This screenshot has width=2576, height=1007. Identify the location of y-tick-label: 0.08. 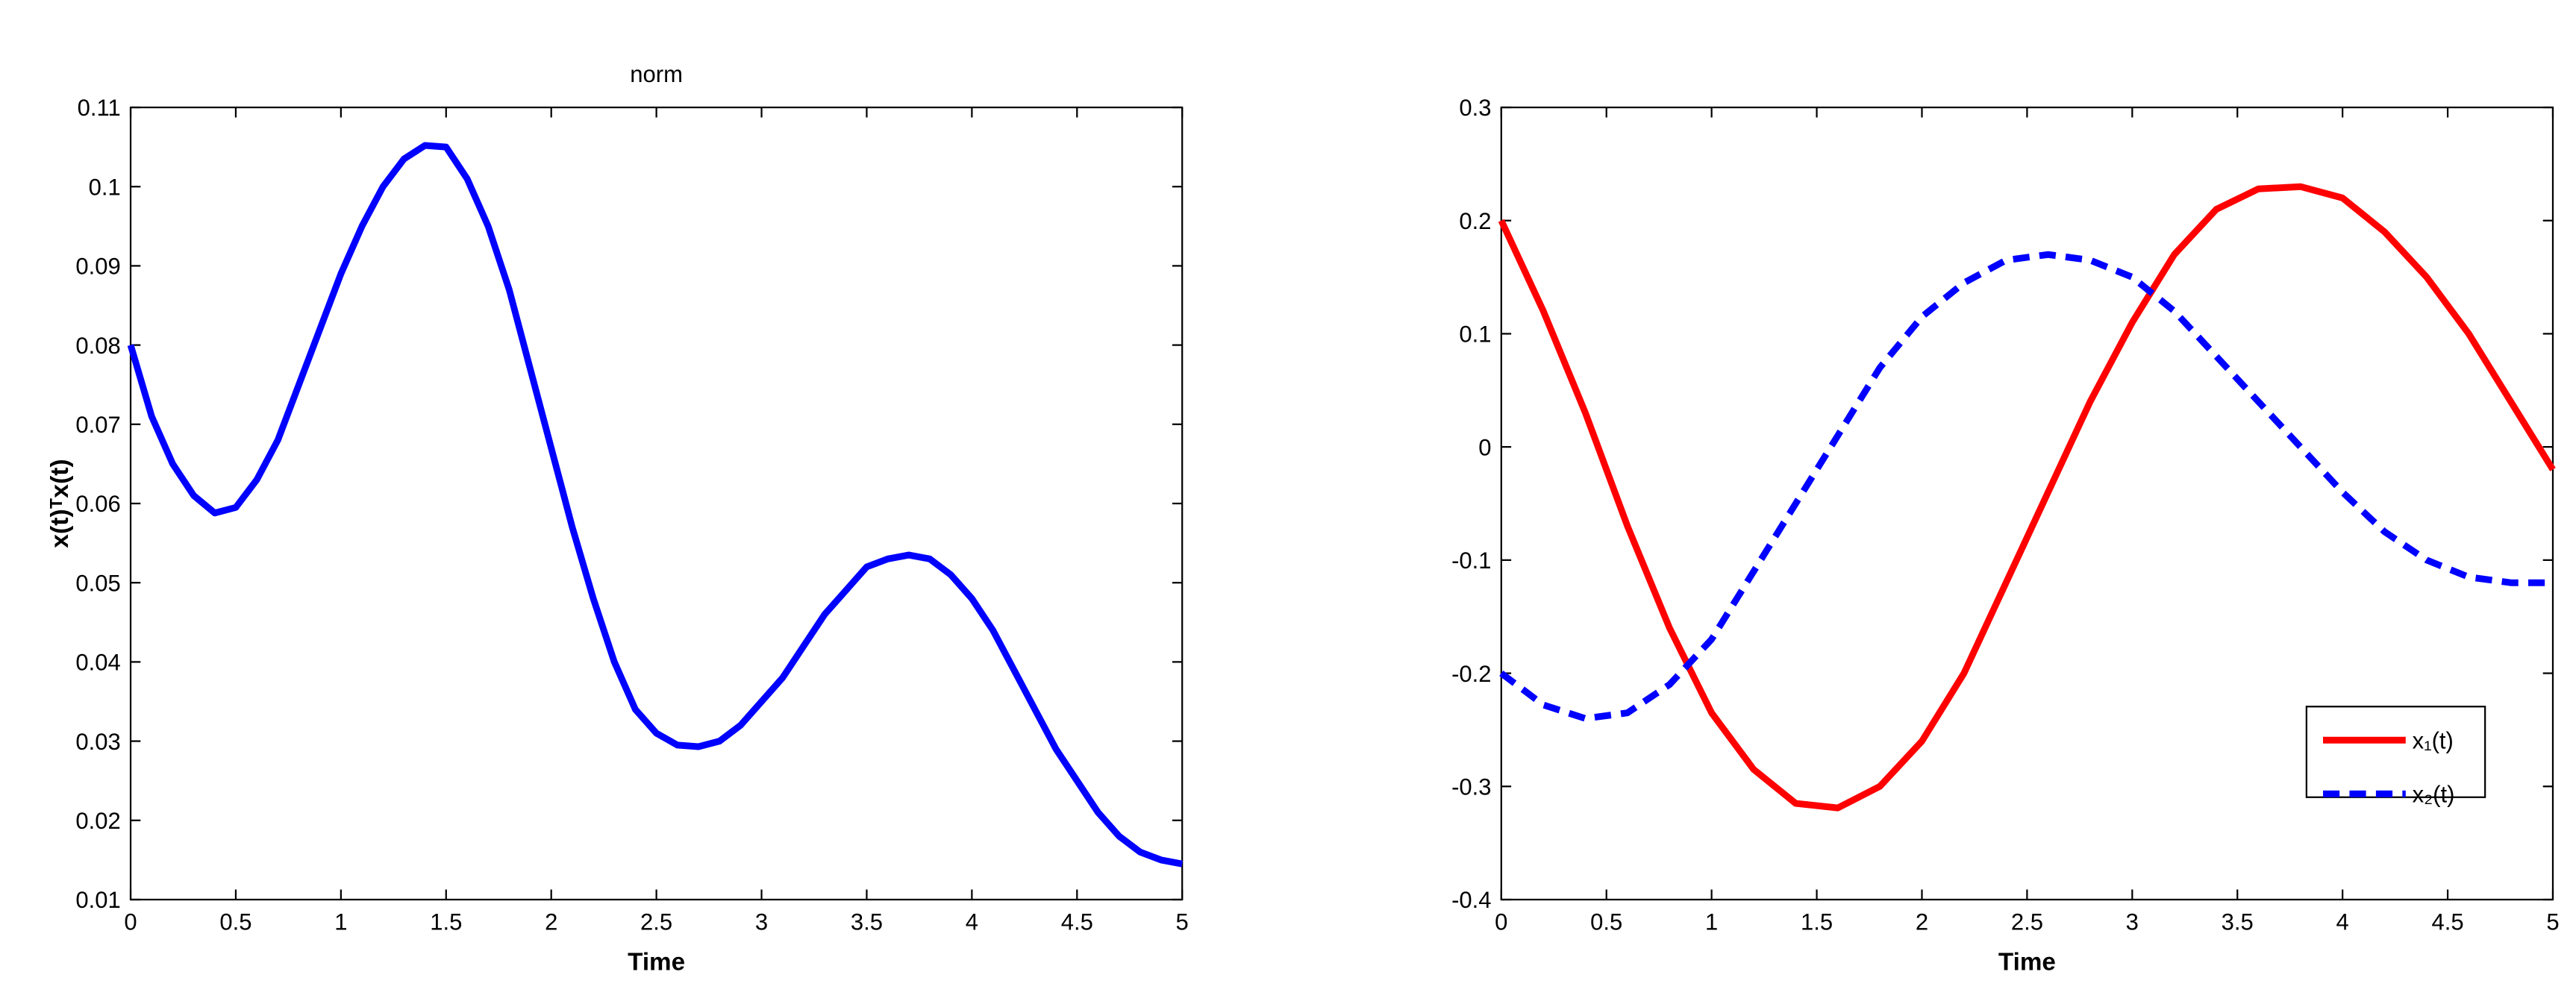
(97, 346).